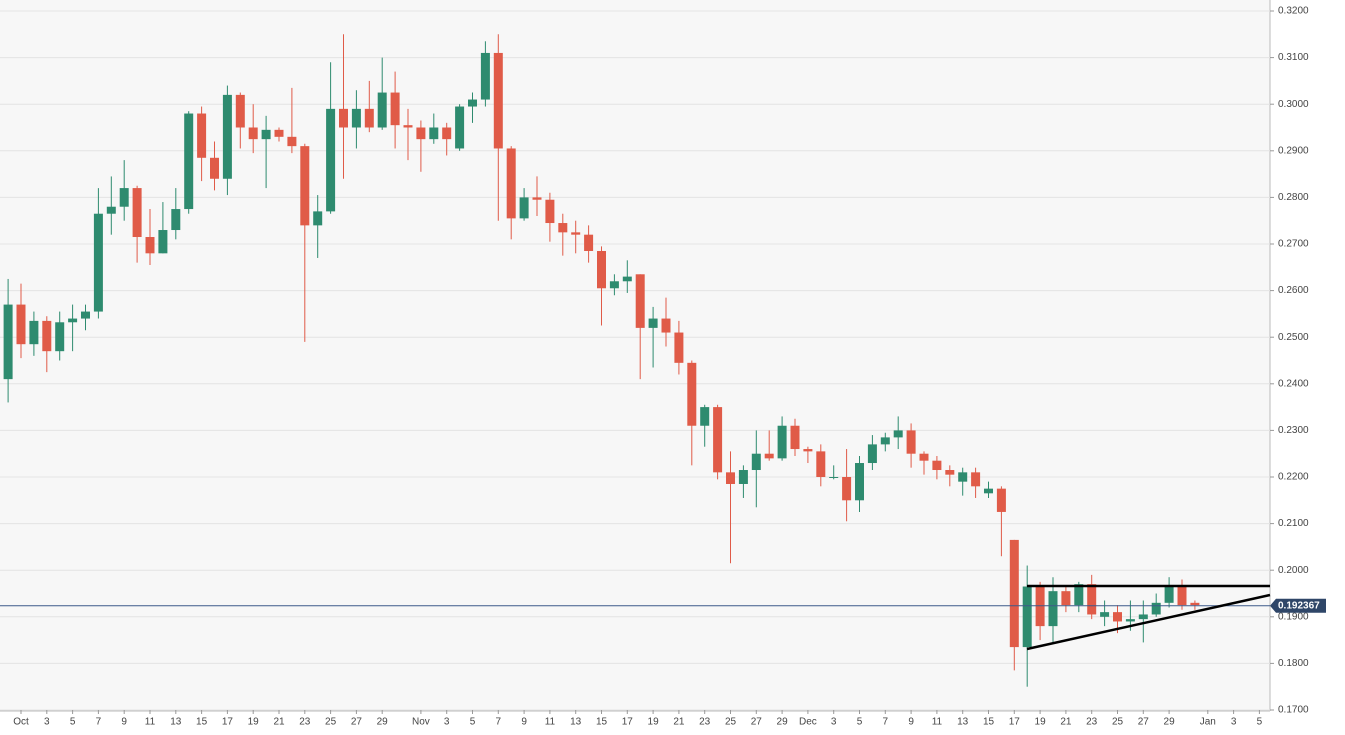  I want to click on last-price-tag, so click(1298, 605).